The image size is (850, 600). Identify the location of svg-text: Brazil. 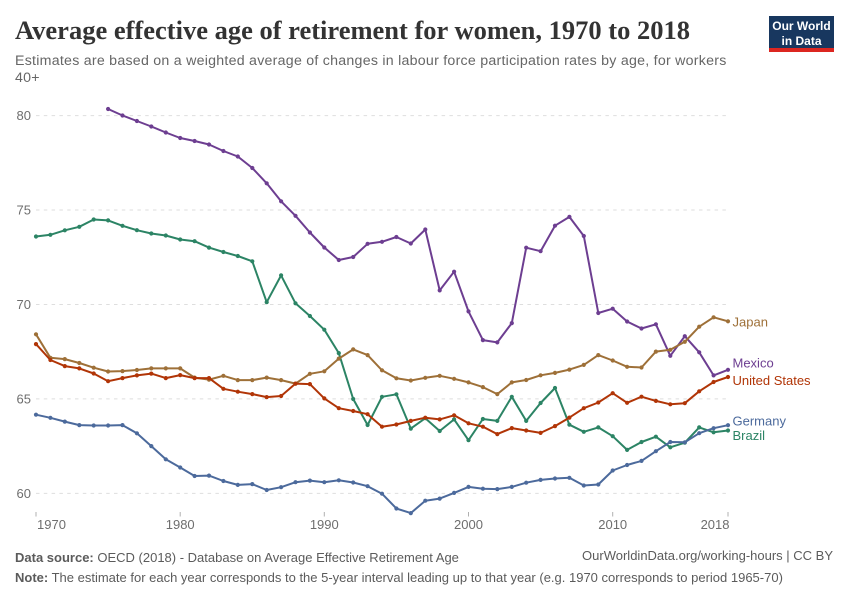
(749, 435).